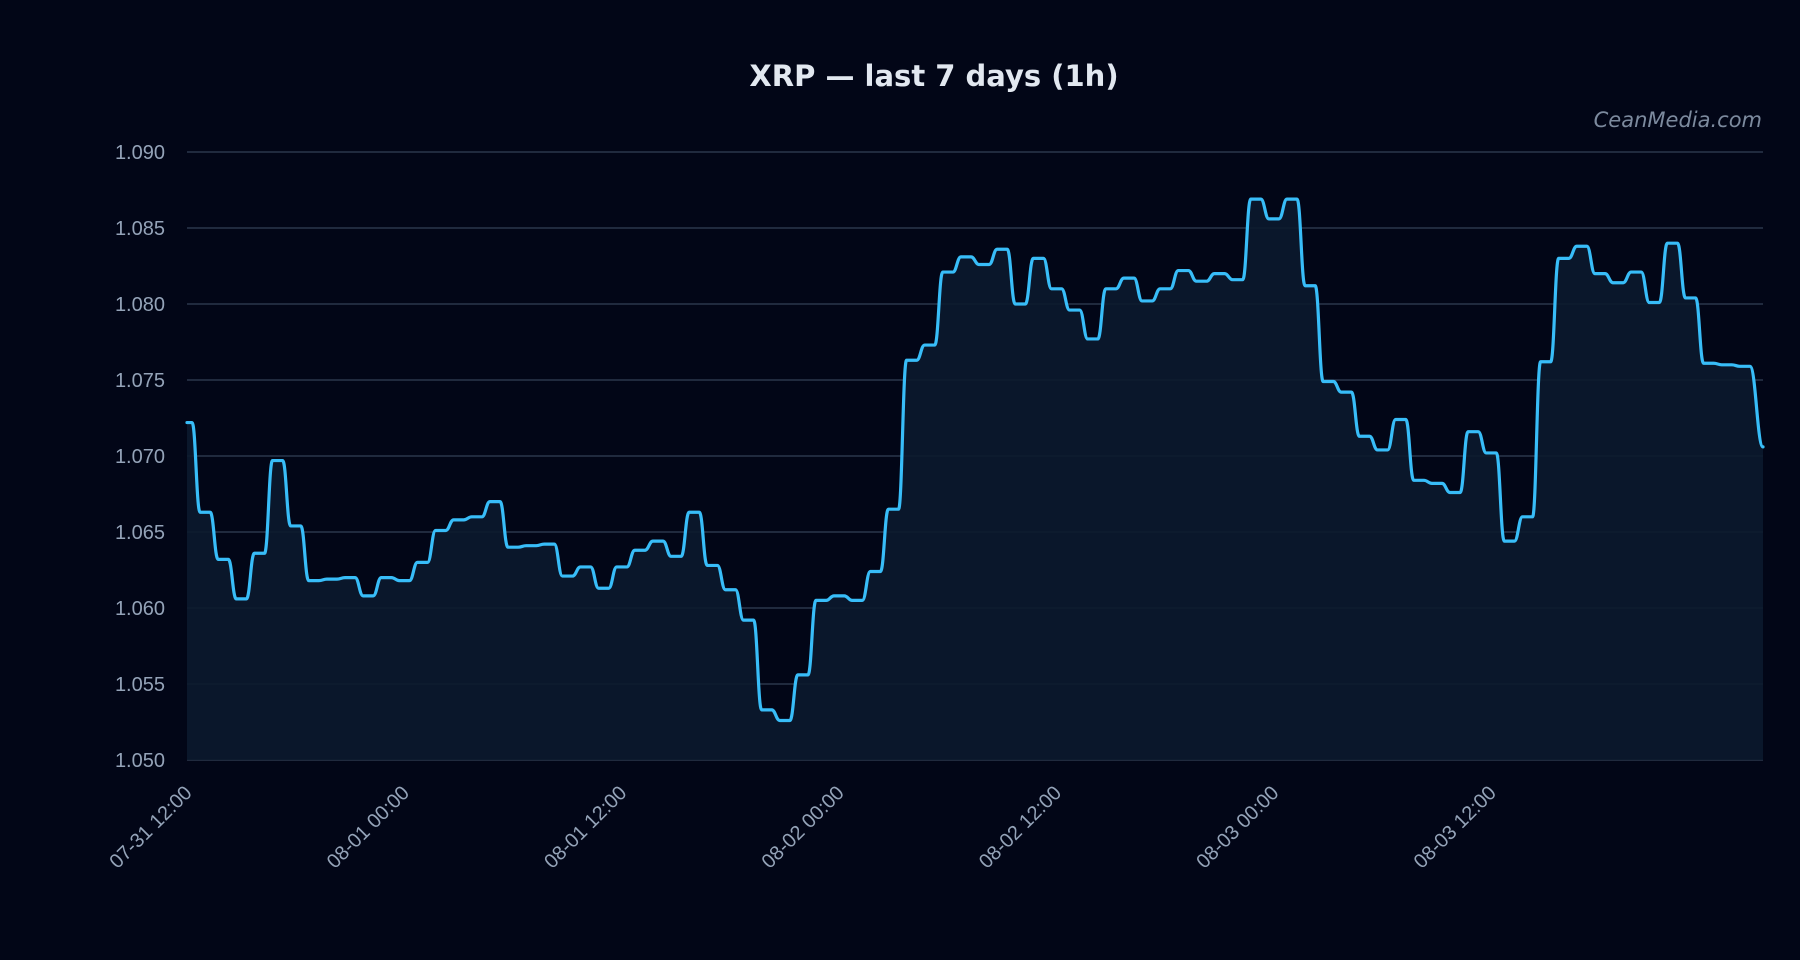 The image size is (1800, 960). I want to click on y-tick-label: 1.070, so click(140, 457).